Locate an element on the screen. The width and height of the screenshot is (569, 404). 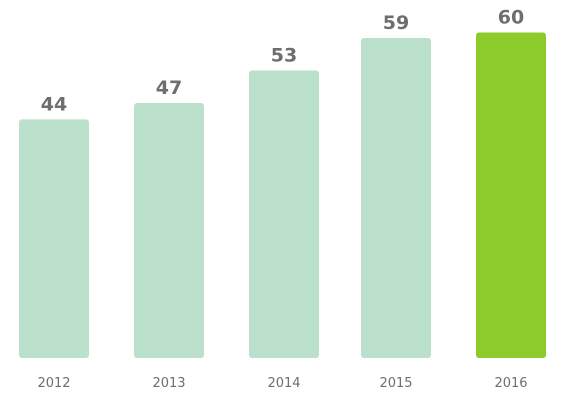
x-tick-label-2014: 2014 is located at coordinates (283, 383).